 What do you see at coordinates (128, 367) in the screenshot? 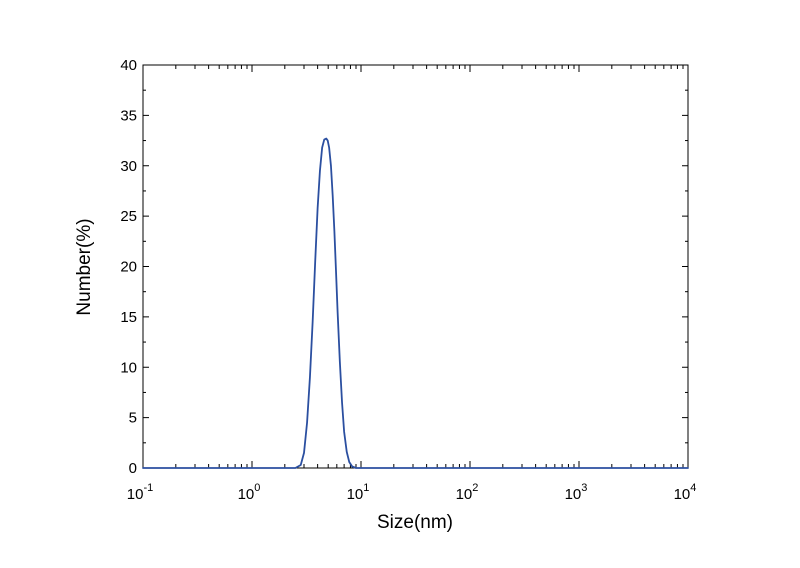
I see `y-tick-label: 10` at bounding box center [128, 367].